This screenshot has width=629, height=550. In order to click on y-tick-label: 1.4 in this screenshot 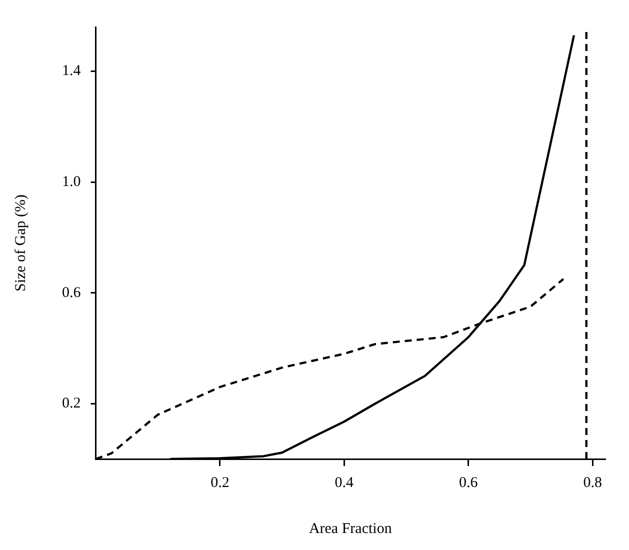, I will do `click(72, 71)`.